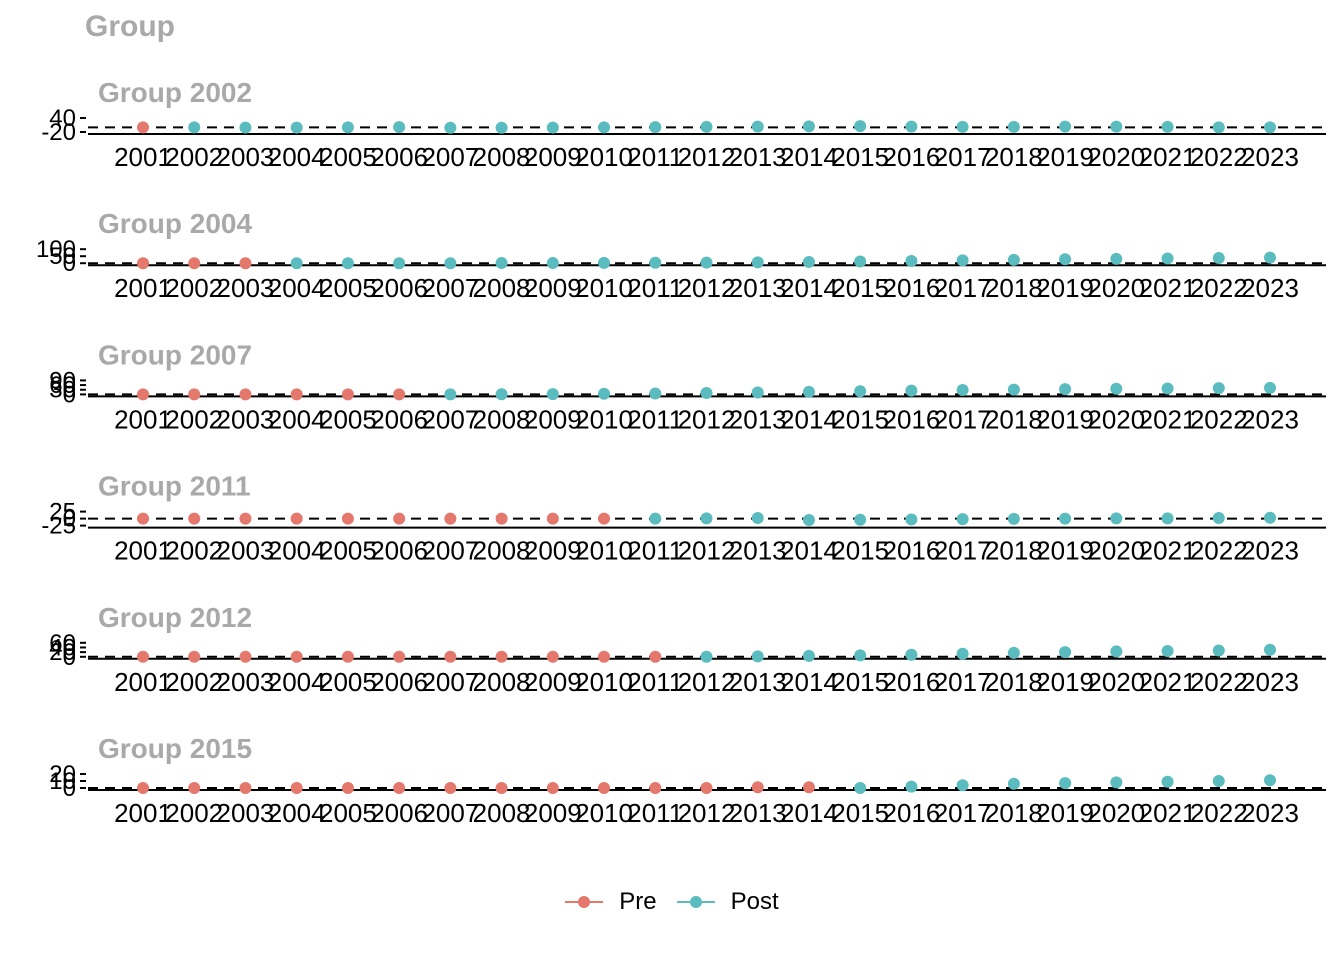 The height and width of the screenshot is (960, 1344). Describe the element at coordinates (175, 92) in the screenshot. I see `panel-title: Group 2002` at that location.